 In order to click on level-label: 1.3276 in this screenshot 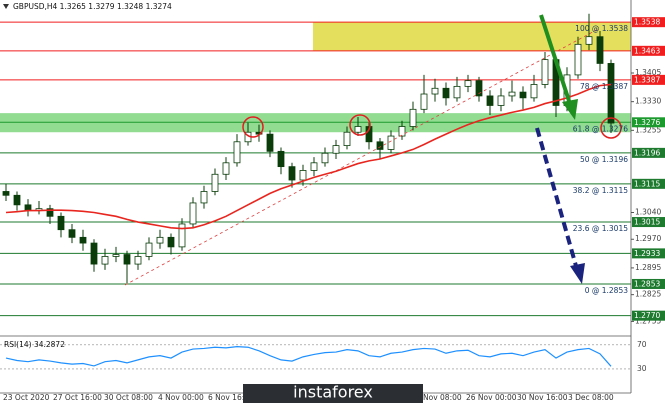, I will do `click(647, 122)`.